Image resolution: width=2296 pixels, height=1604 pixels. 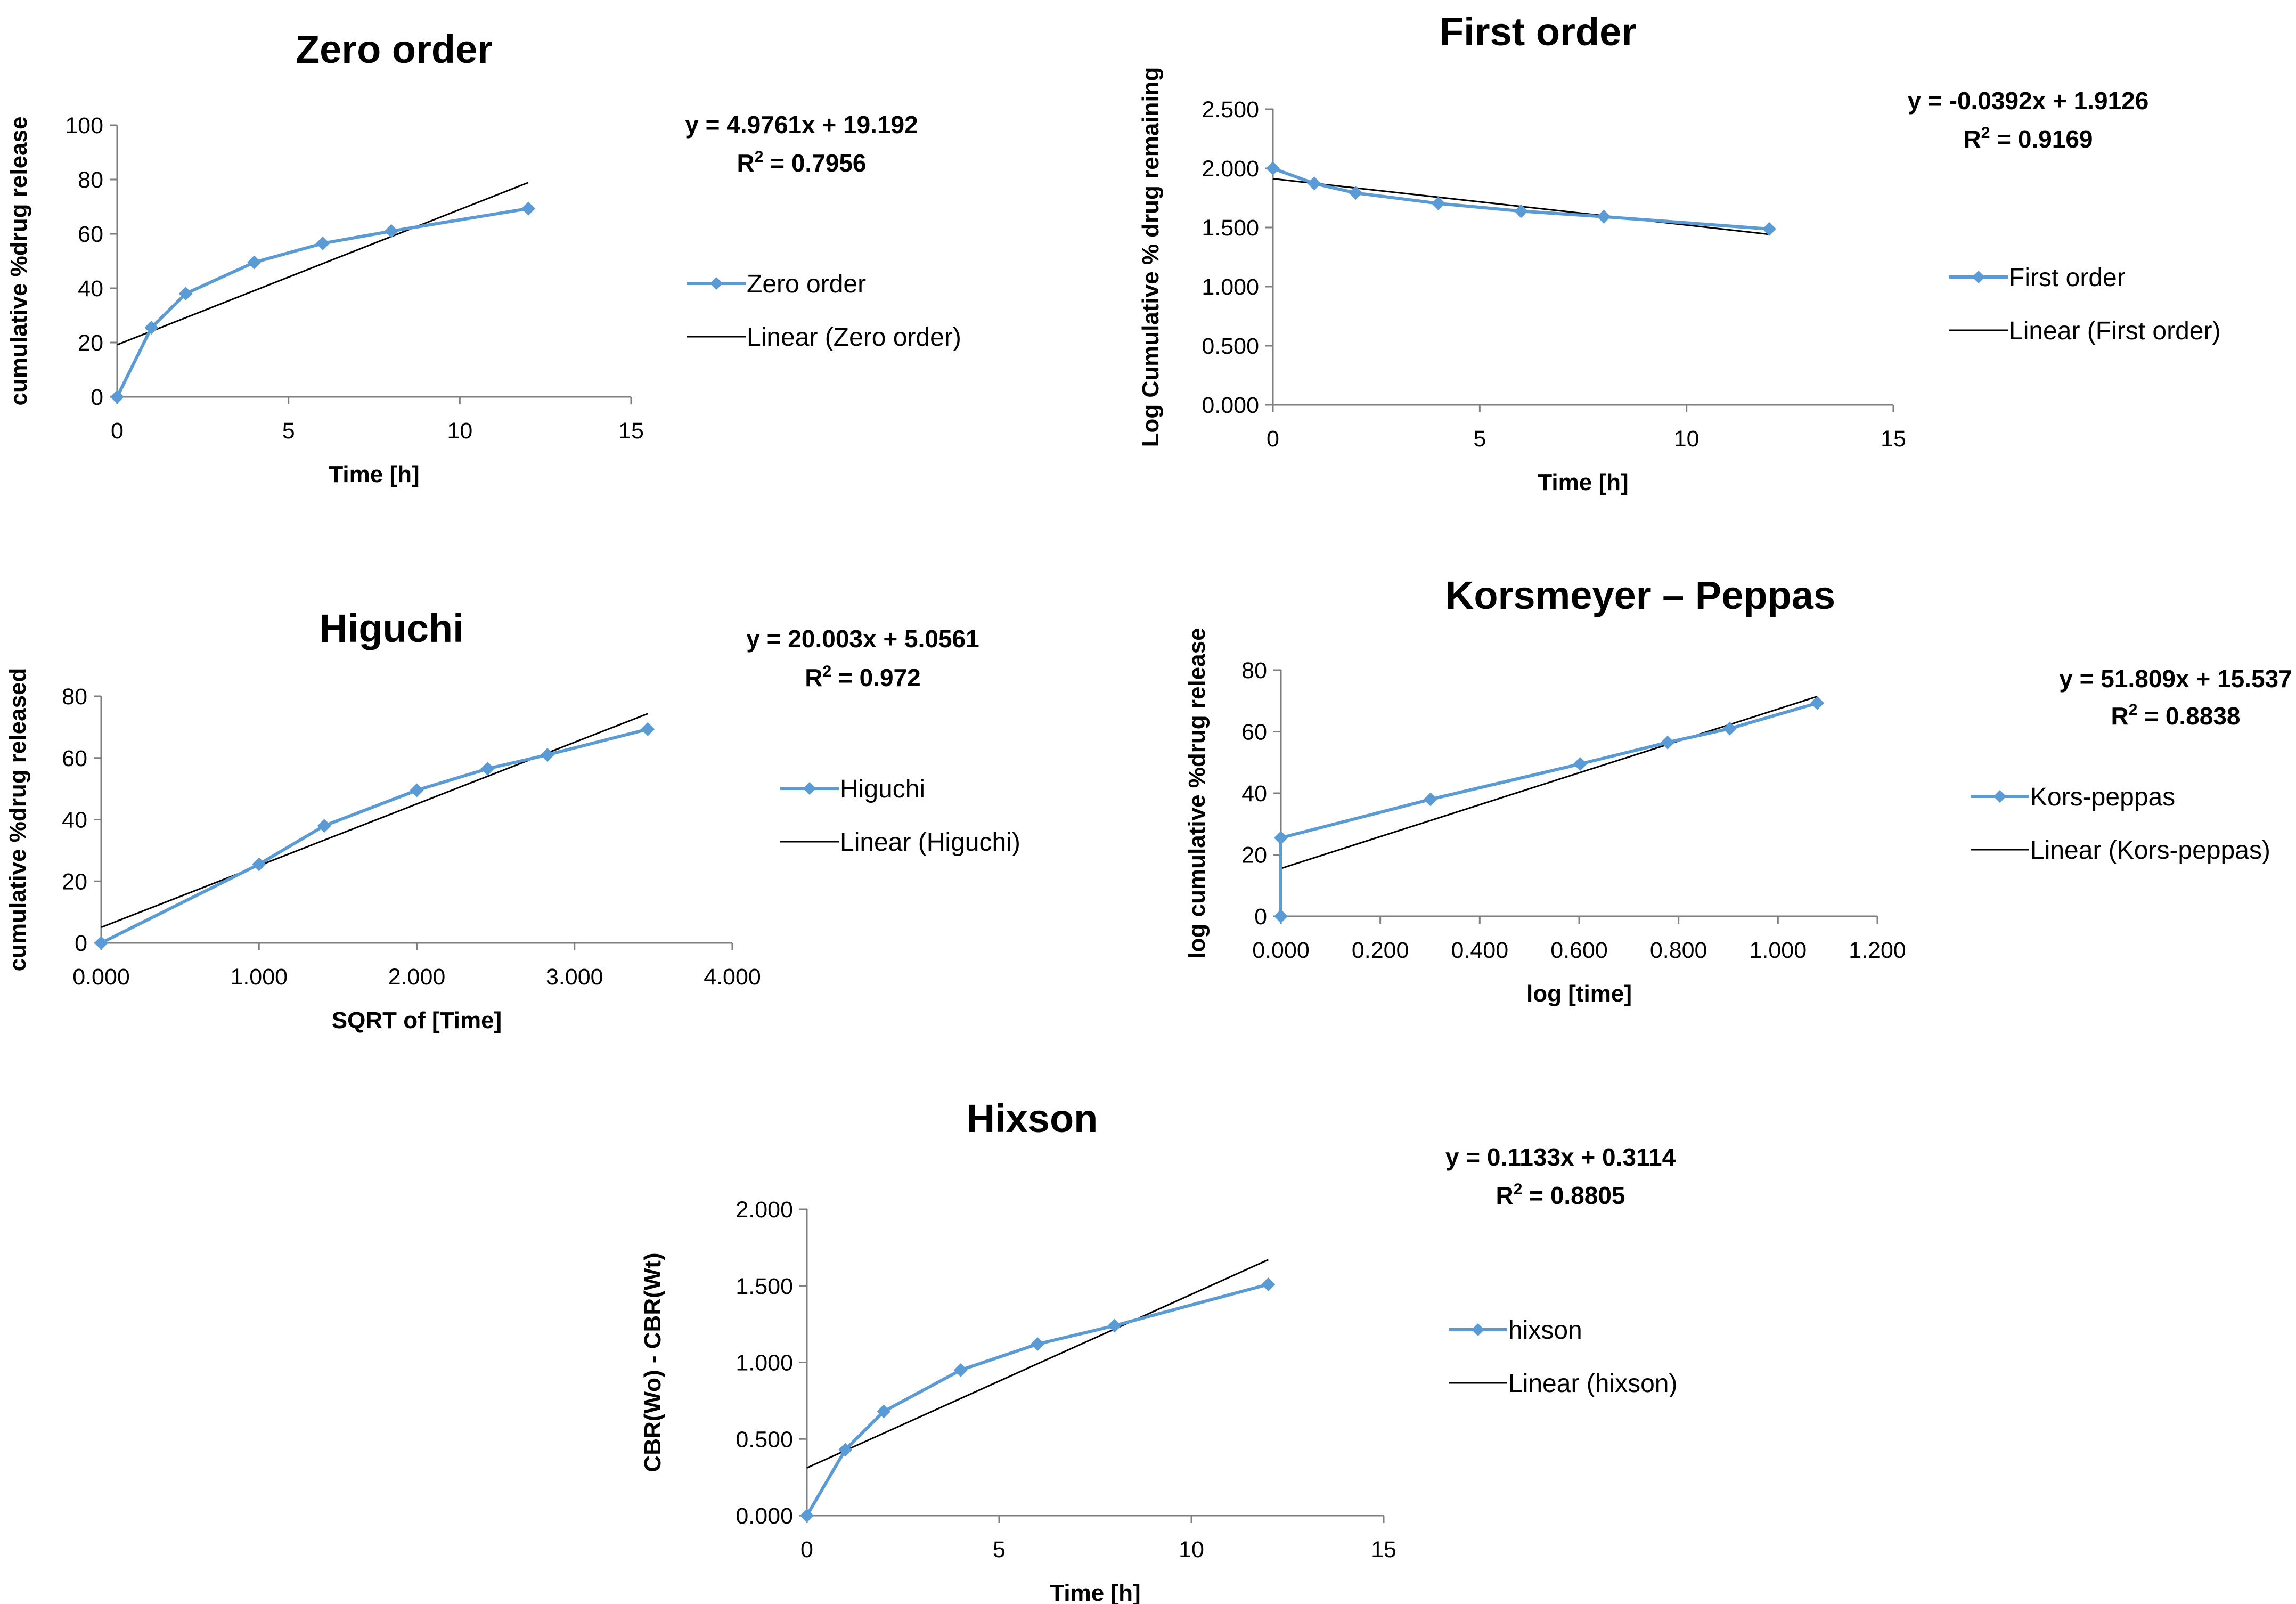 What do you see at coordinates (2175, 679) in the screenshot?
I see `trend-equation: y = 51.809x + 15.537` at bounding box center [2175, 679].